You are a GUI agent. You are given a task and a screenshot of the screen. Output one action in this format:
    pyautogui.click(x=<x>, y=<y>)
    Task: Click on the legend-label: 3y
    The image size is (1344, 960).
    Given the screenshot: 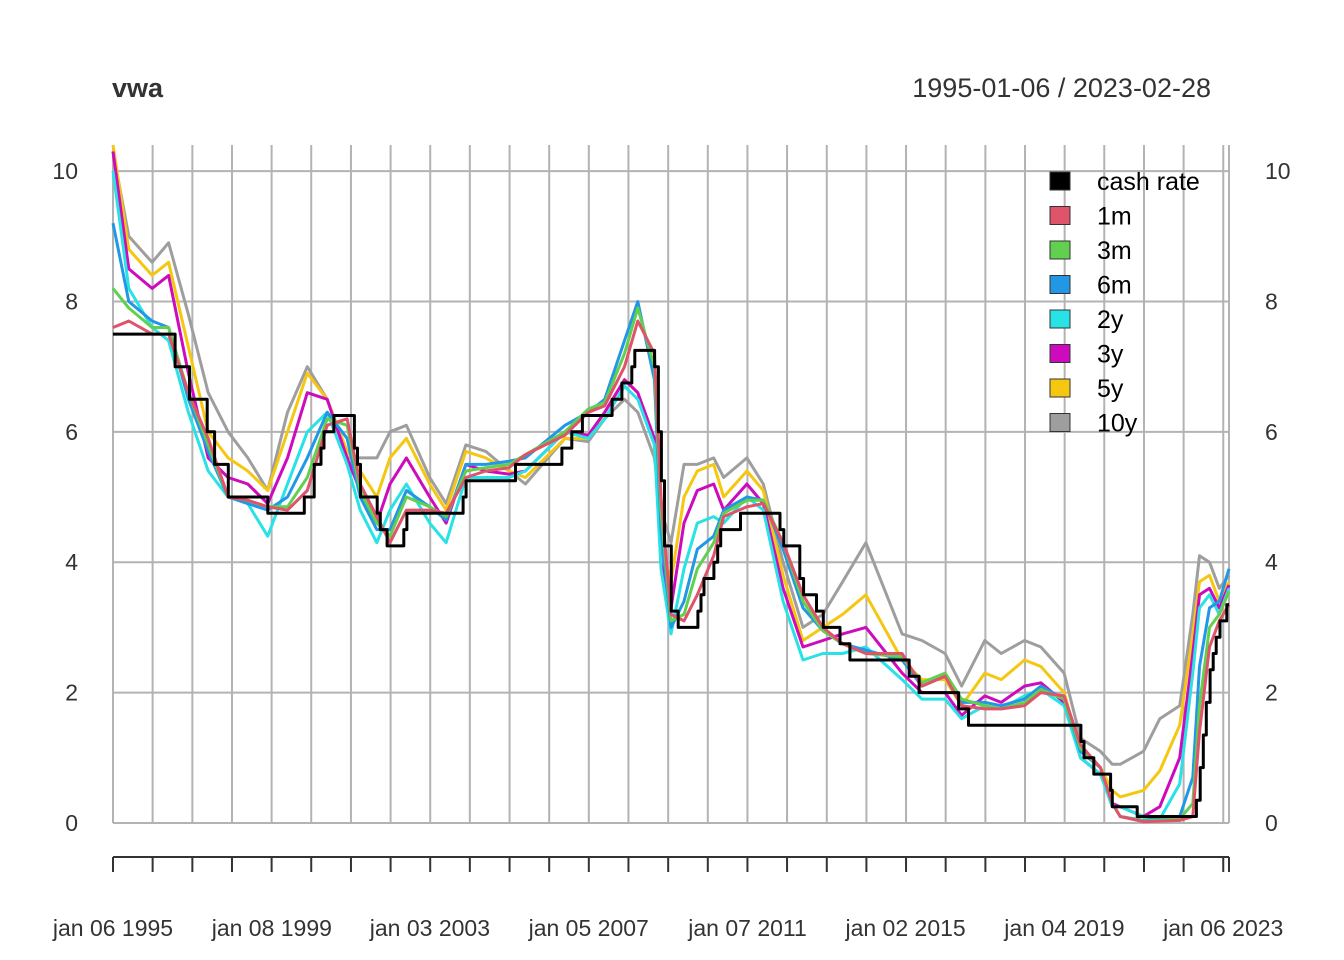 What is the action you would take?
    pyautogui.click(x=1110, y=355)
    